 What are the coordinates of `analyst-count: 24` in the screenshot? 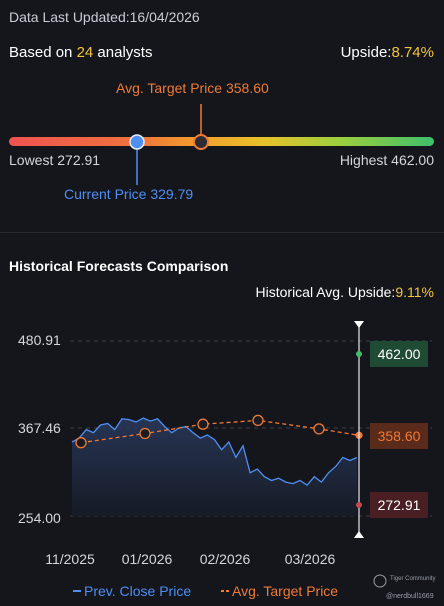 It's located at (85, 52).